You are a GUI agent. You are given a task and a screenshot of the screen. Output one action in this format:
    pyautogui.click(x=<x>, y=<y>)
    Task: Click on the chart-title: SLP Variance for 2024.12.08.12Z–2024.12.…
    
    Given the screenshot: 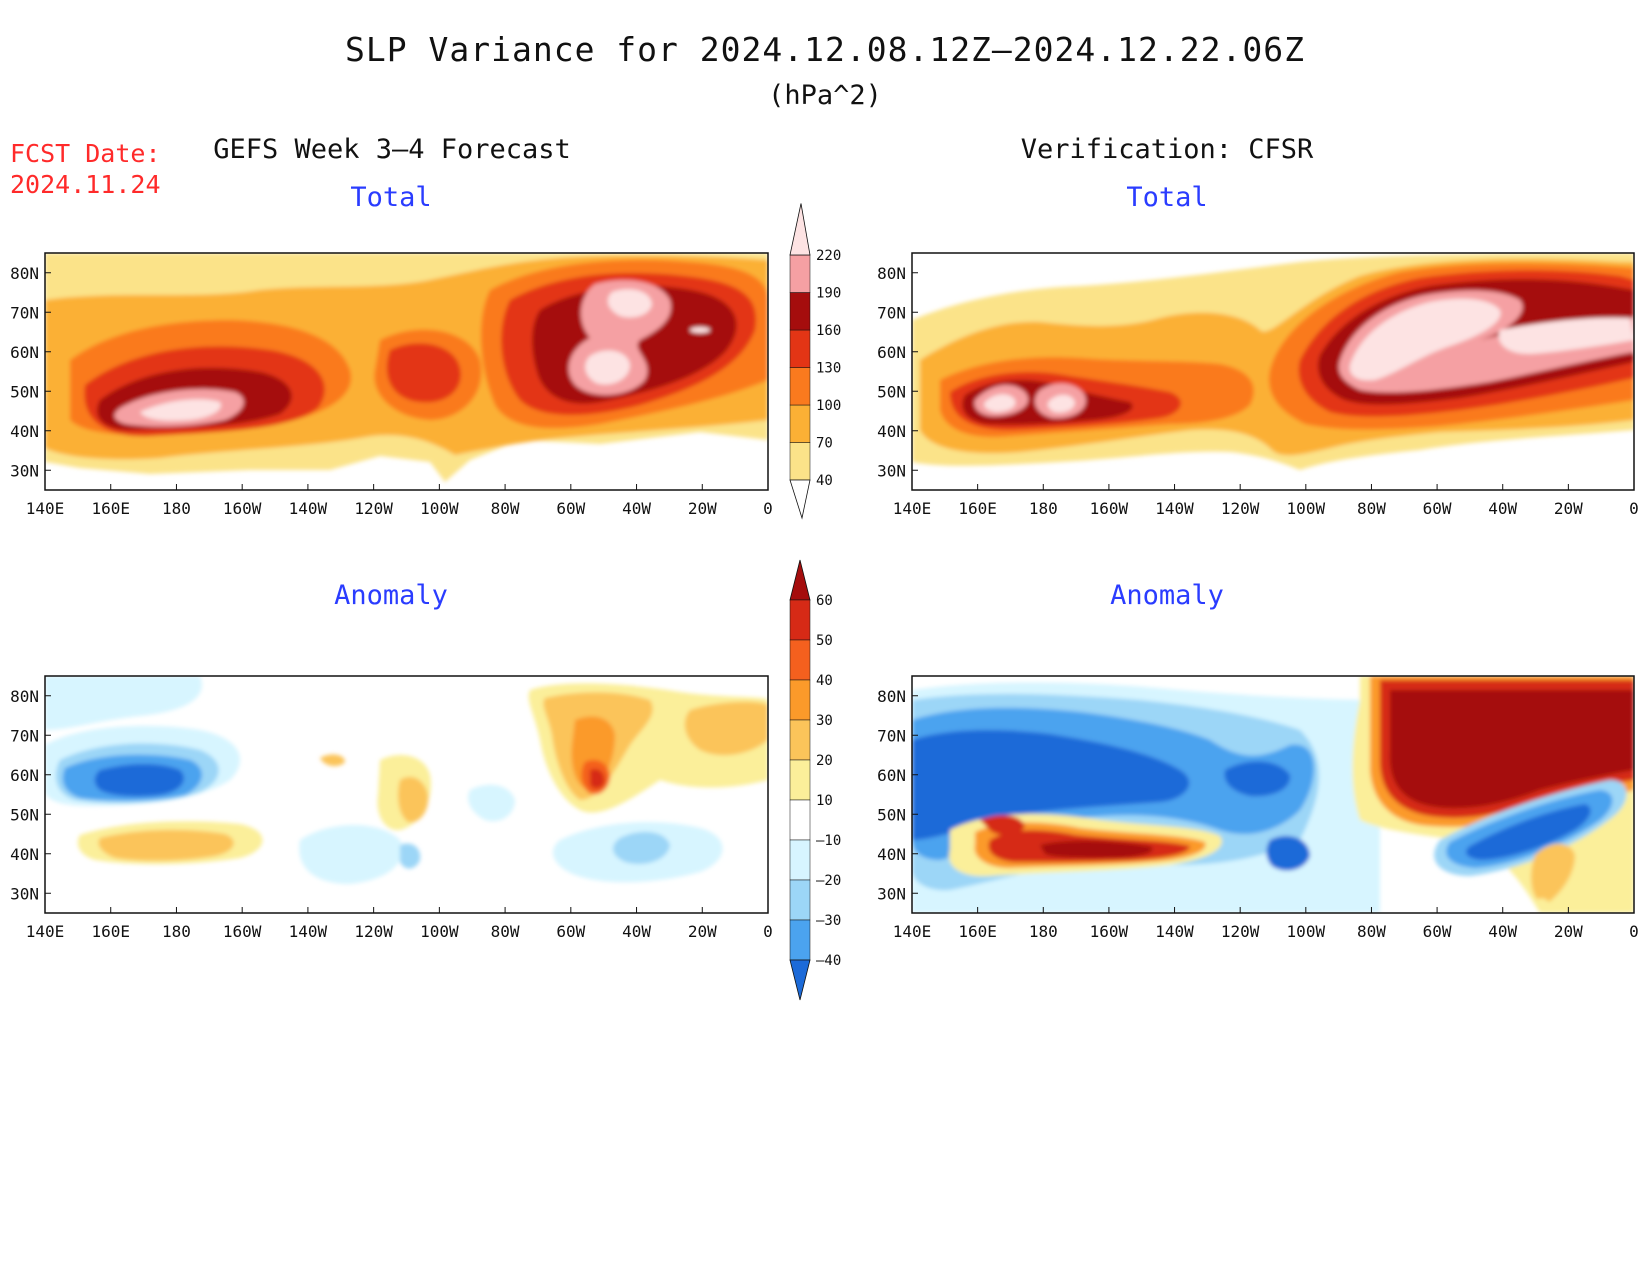 What is the action you would take?
    pyautogui.click(x=825, y=49)
    